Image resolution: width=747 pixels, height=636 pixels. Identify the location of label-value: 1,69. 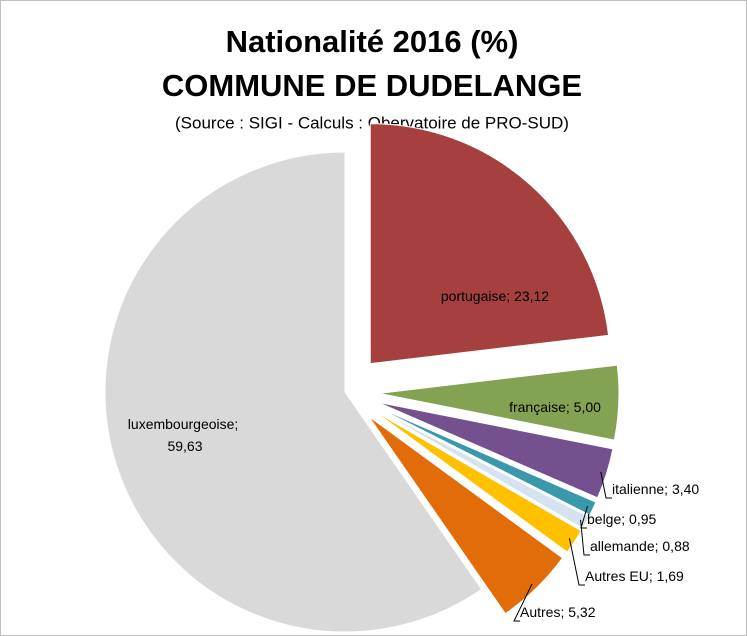
(670, 576).